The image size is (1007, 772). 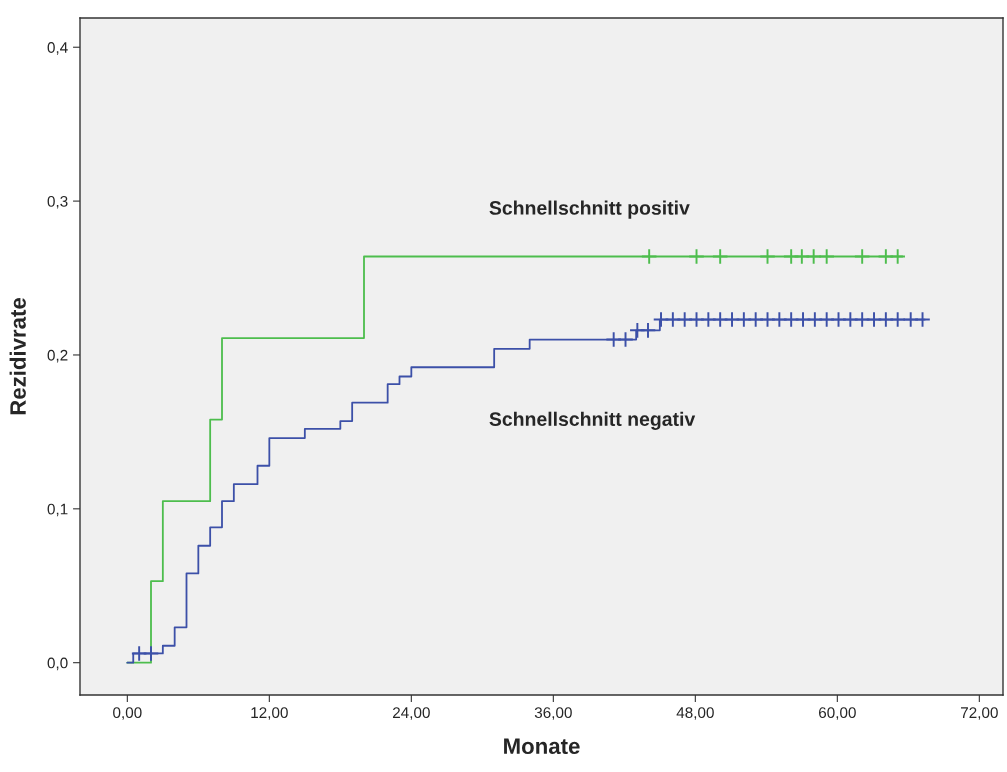 What do you see at coordinates (57, 510) in the screenshot?
I see `y-tick-label: 0,1` at bounding box center [57, 510].